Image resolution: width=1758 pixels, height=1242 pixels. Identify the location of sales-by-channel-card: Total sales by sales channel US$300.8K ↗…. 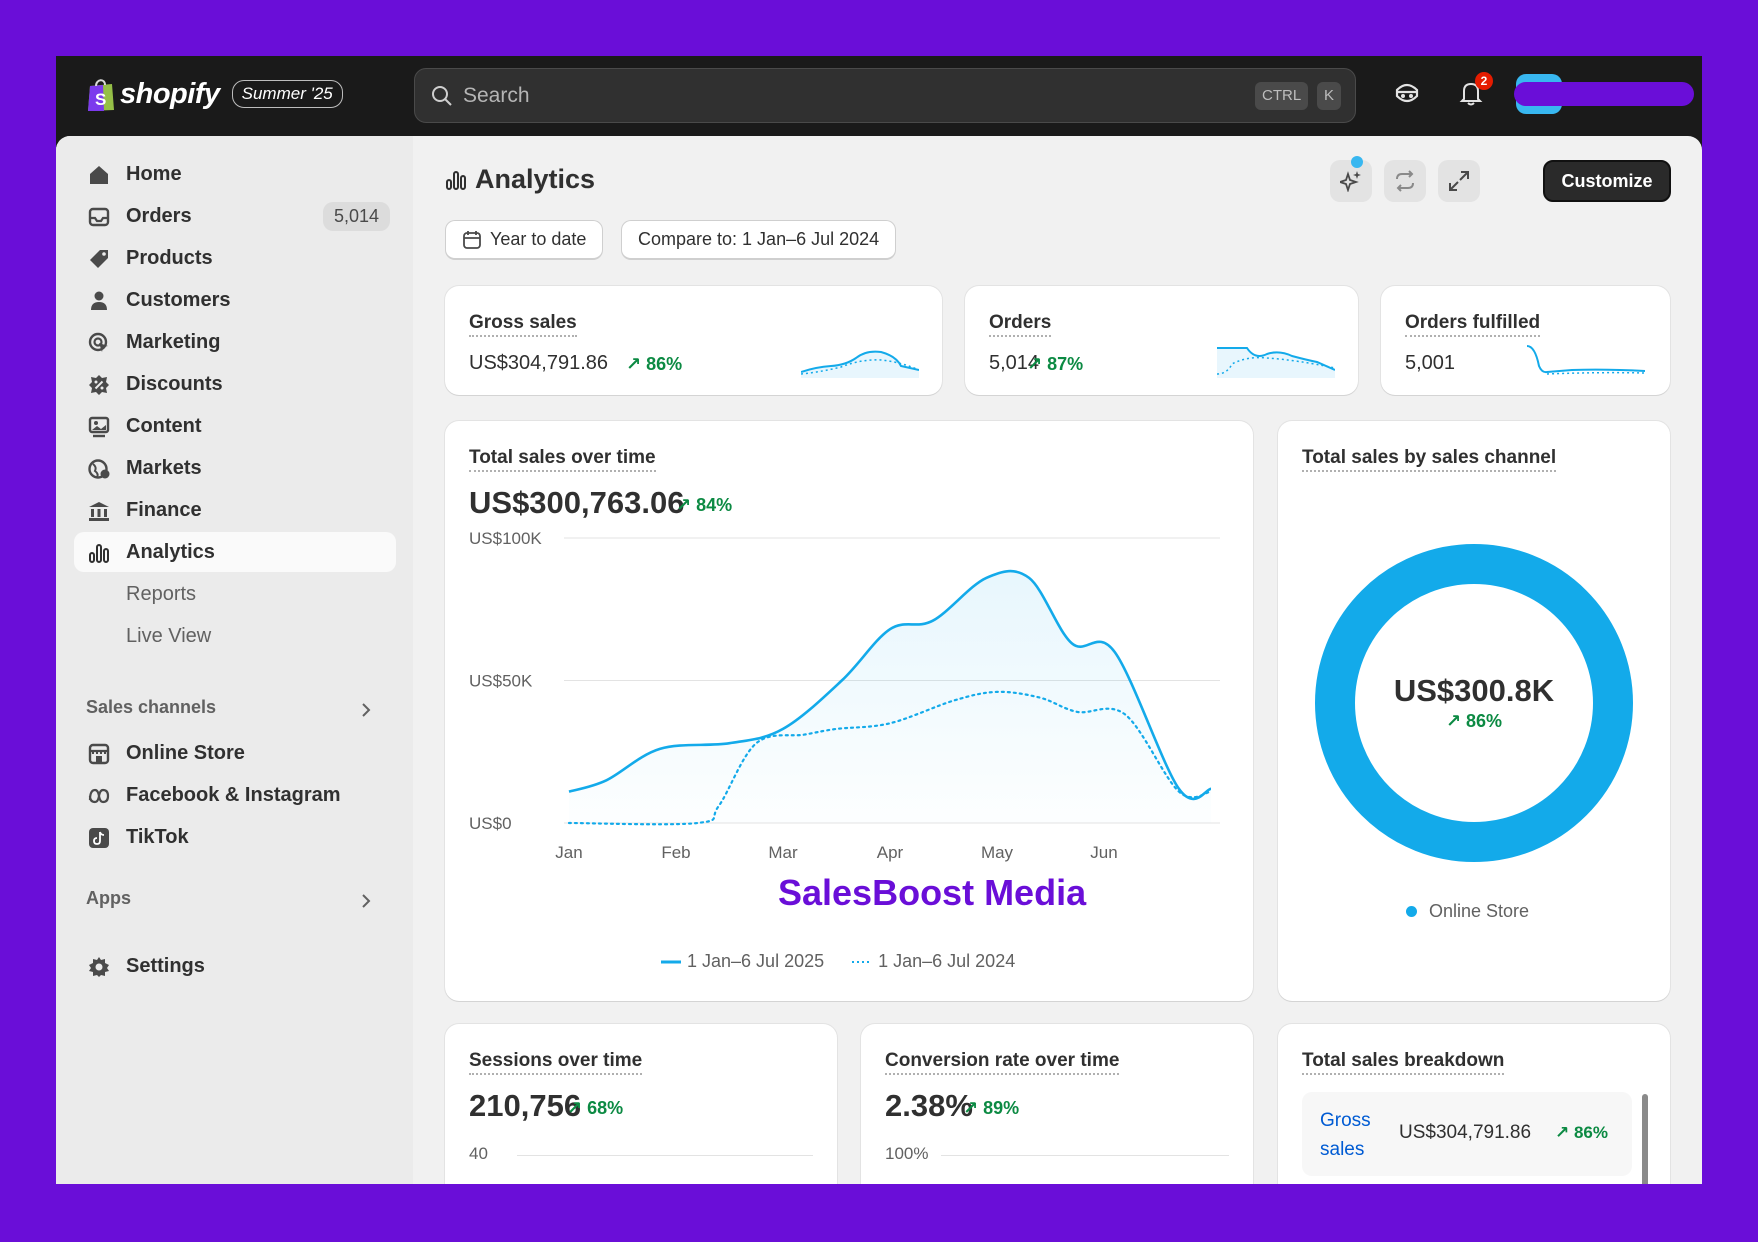
(1474, 711).